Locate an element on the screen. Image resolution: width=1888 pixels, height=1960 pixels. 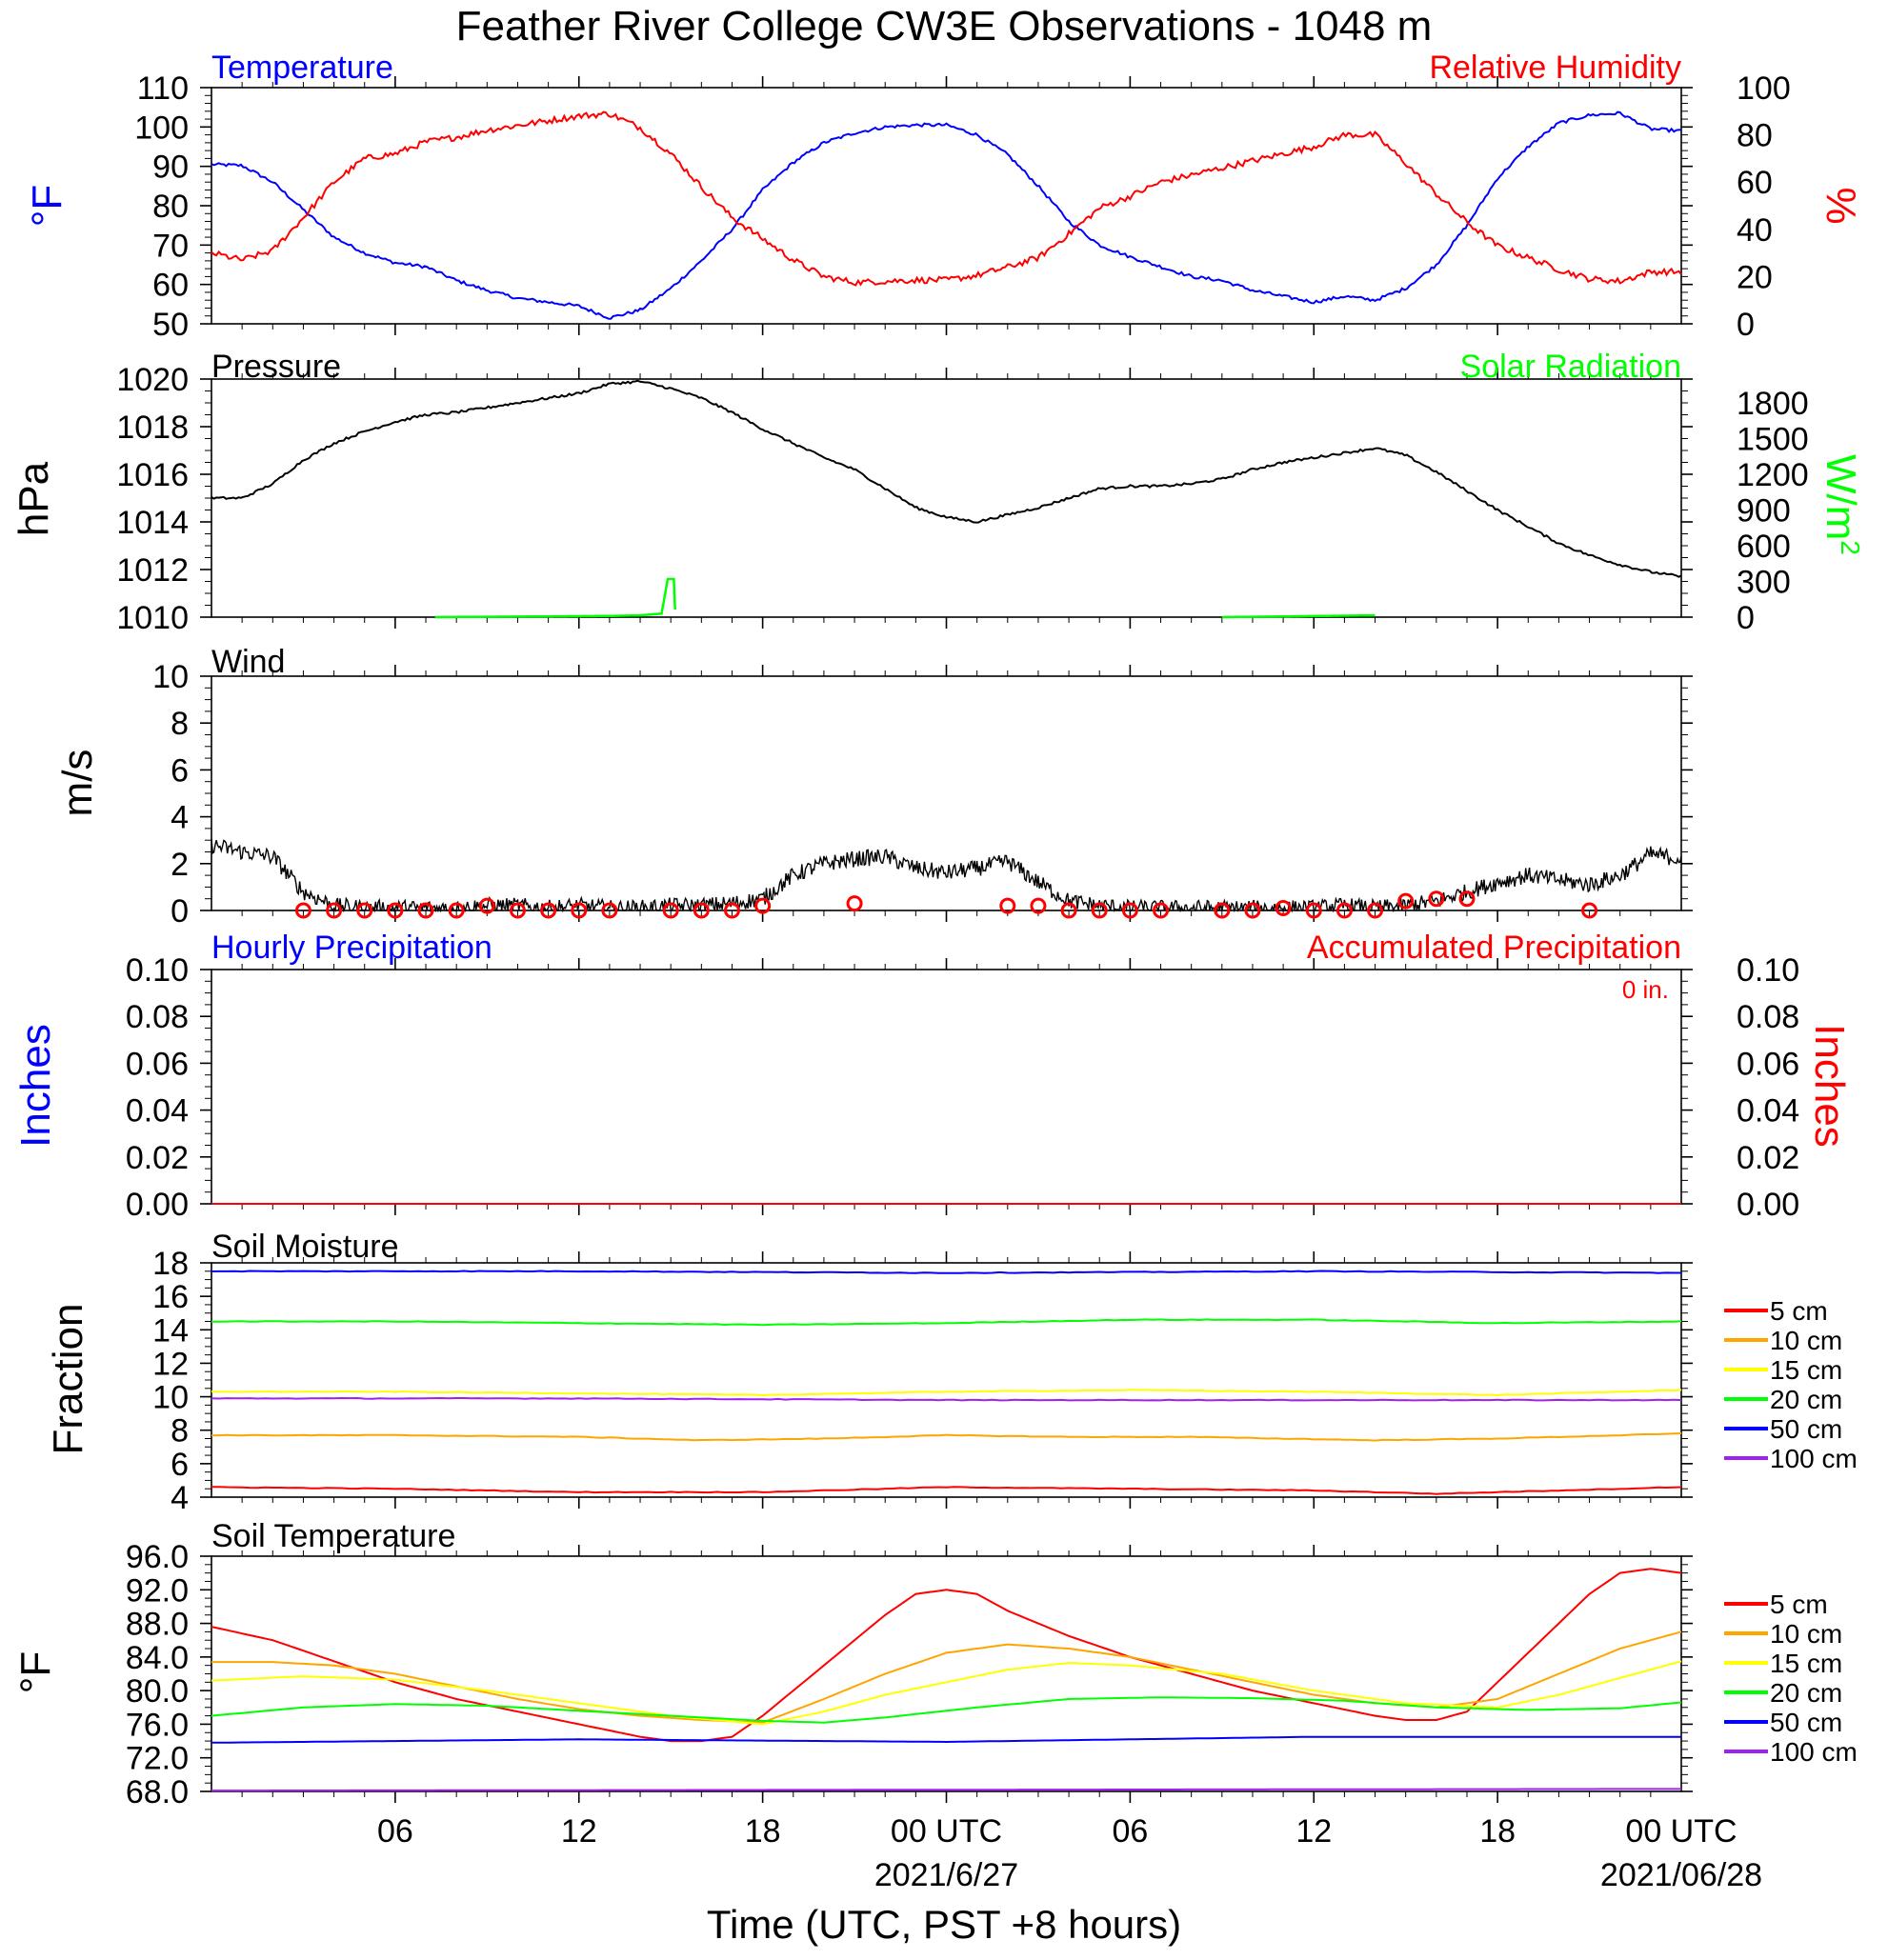
temperature-line is located at coordinates (946, 215).